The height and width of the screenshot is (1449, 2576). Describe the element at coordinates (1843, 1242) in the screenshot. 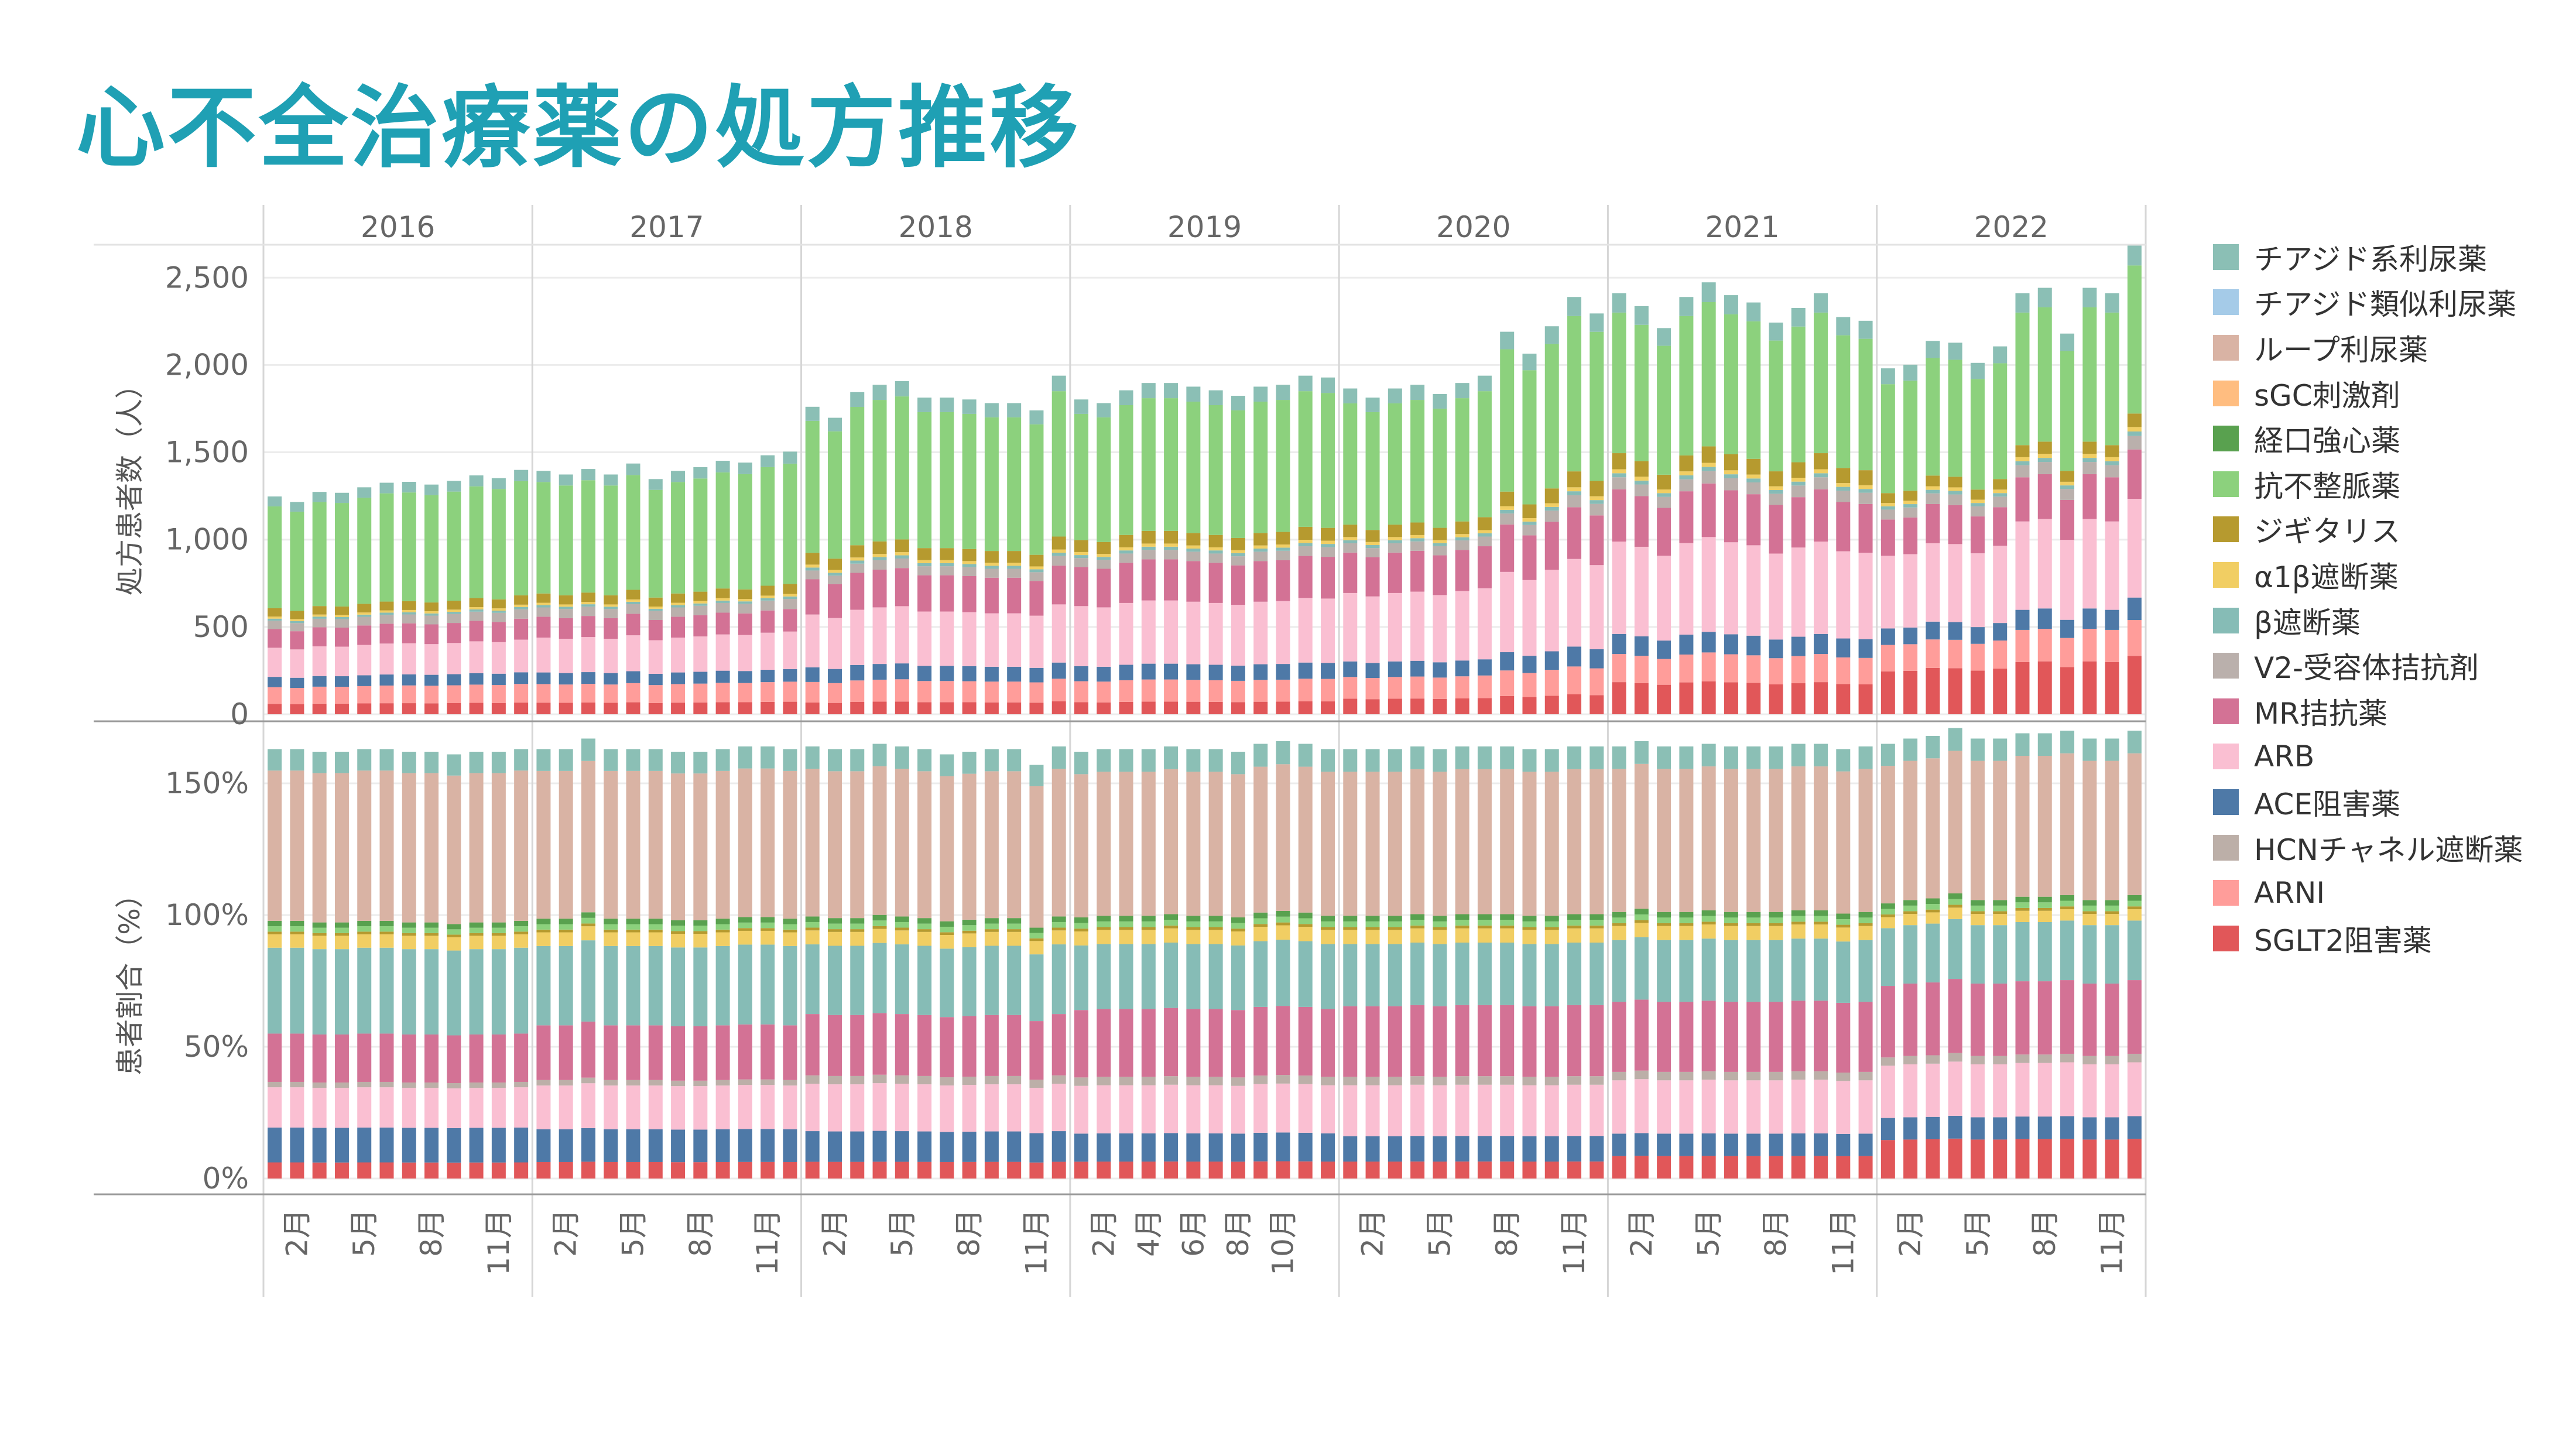

I see `x-month-label: 11月` at that location.